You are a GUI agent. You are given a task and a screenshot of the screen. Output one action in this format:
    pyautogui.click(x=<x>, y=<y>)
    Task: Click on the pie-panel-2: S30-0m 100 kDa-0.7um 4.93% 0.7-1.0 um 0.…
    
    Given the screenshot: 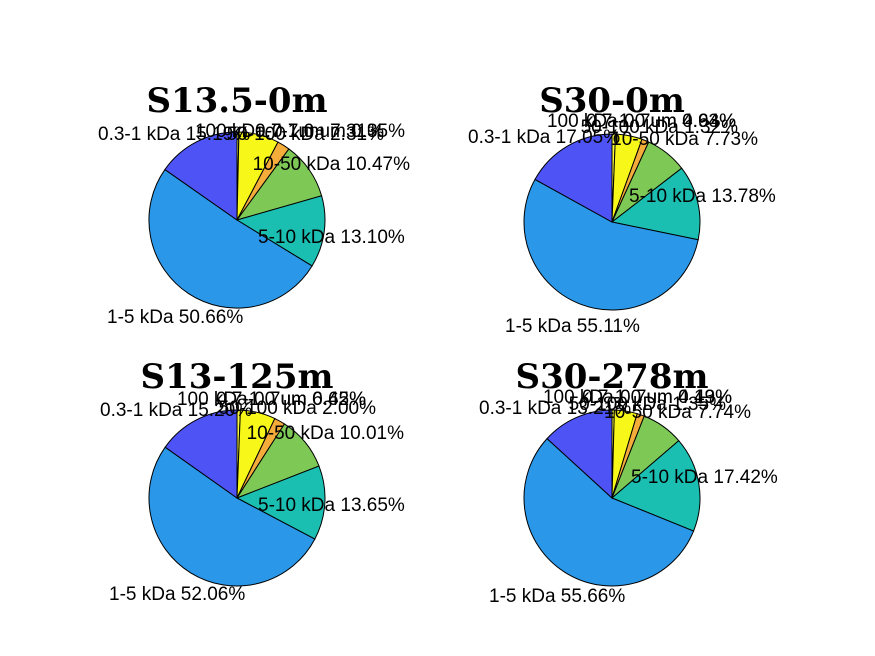 What is the action you would take?
    pyautogui.click(x=622, y=209)
    